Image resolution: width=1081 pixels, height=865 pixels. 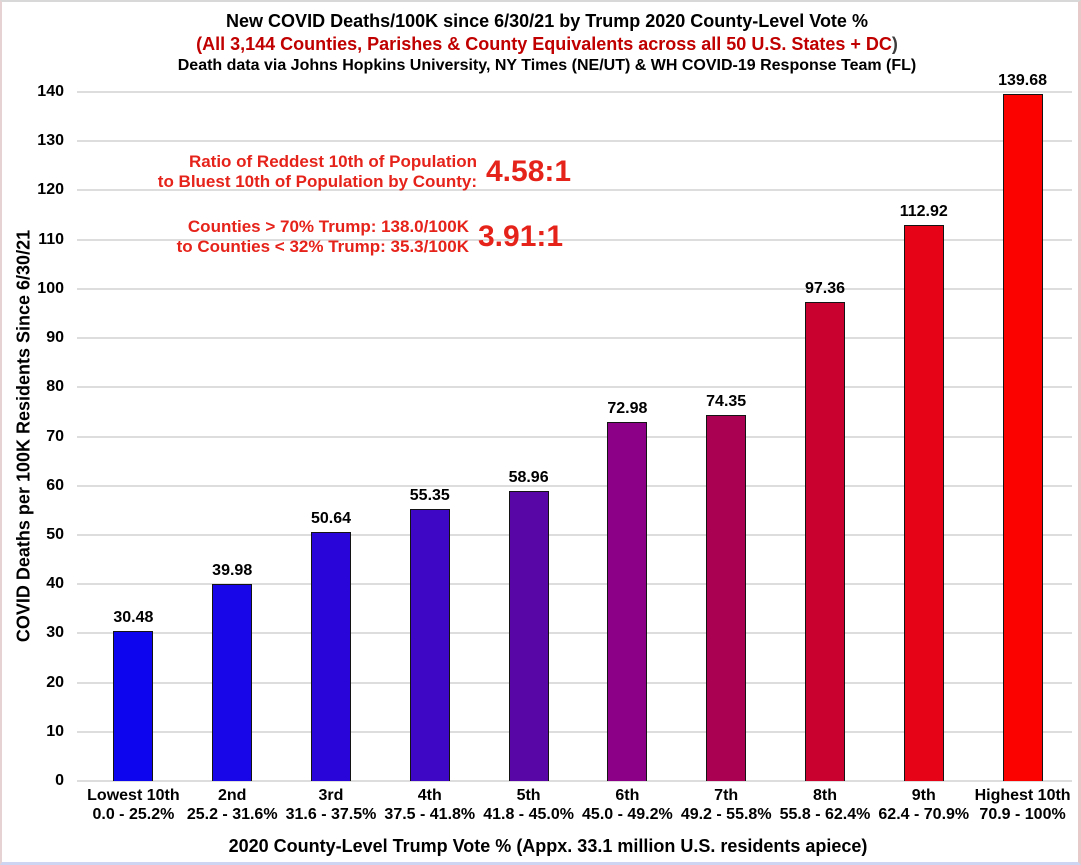 What do you see at coordinates (924, 814) in the screenshot?
I see `category-vote-range: 62.4 - 70.9%` at bounding box center [924, 814].